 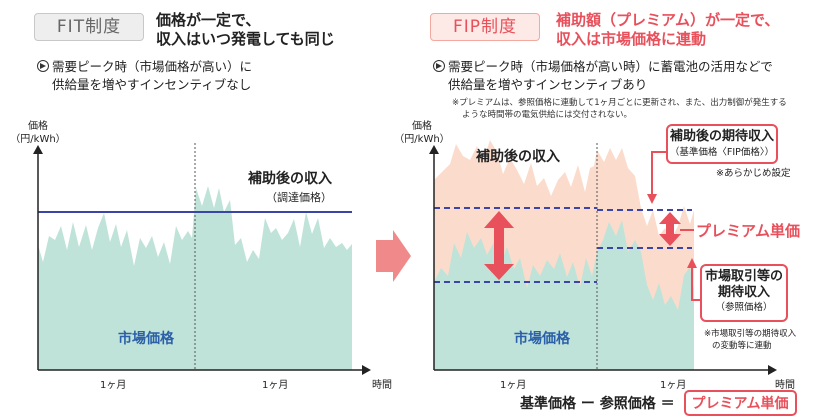 What do you see at coordinates (631, 39) in the screenshot?
I see `fip-headline-2: 収入は市場価格に連動` at bounding box center [631, 39].